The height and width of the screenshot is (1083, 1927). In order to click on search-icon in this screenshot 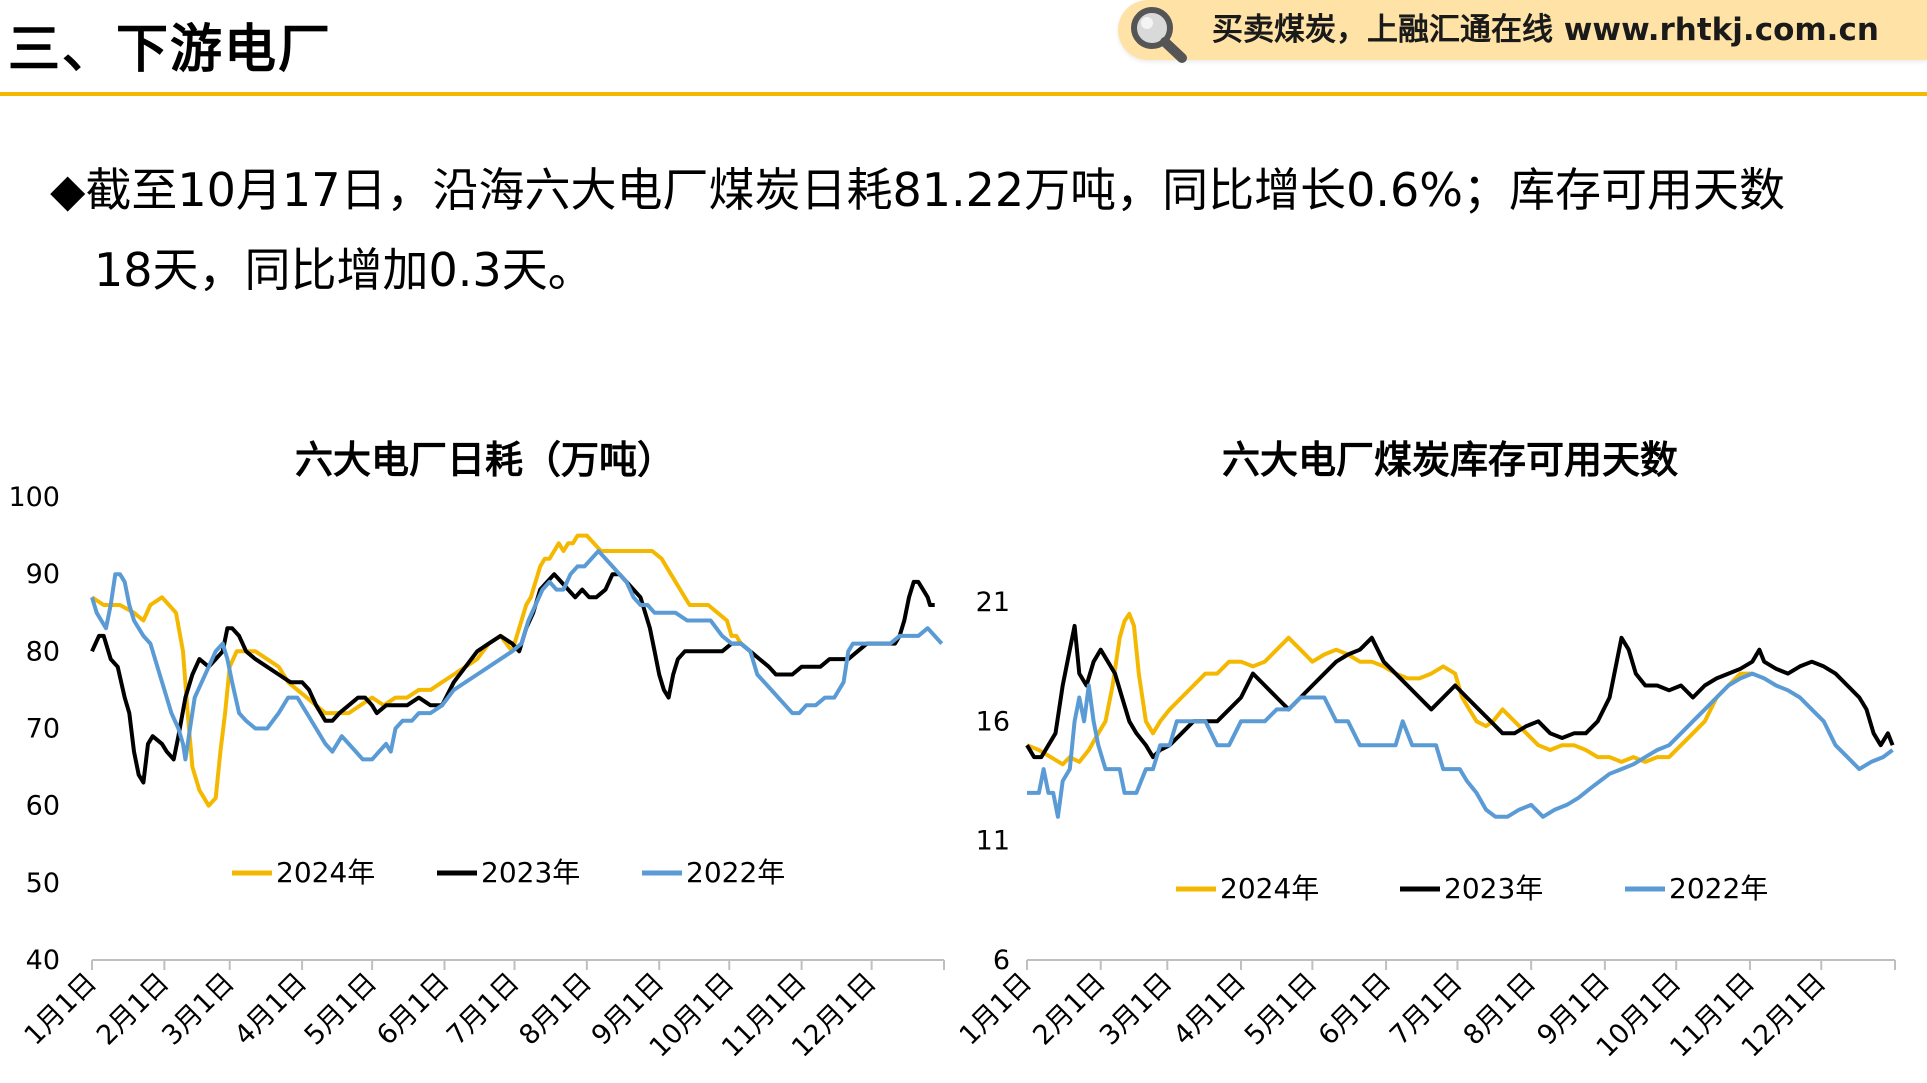, I will do `click(1159, 33)`.